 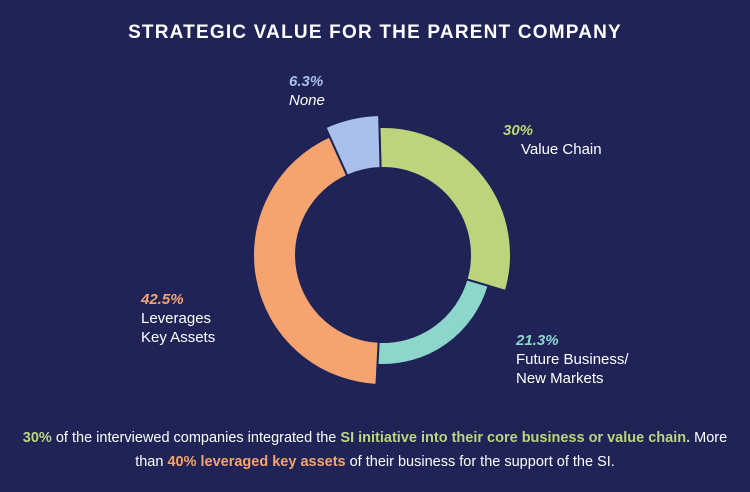 What do you see at coordinates (353, 146) in the screenshot?
I see `slice-none` at bounding box center [353, 146].